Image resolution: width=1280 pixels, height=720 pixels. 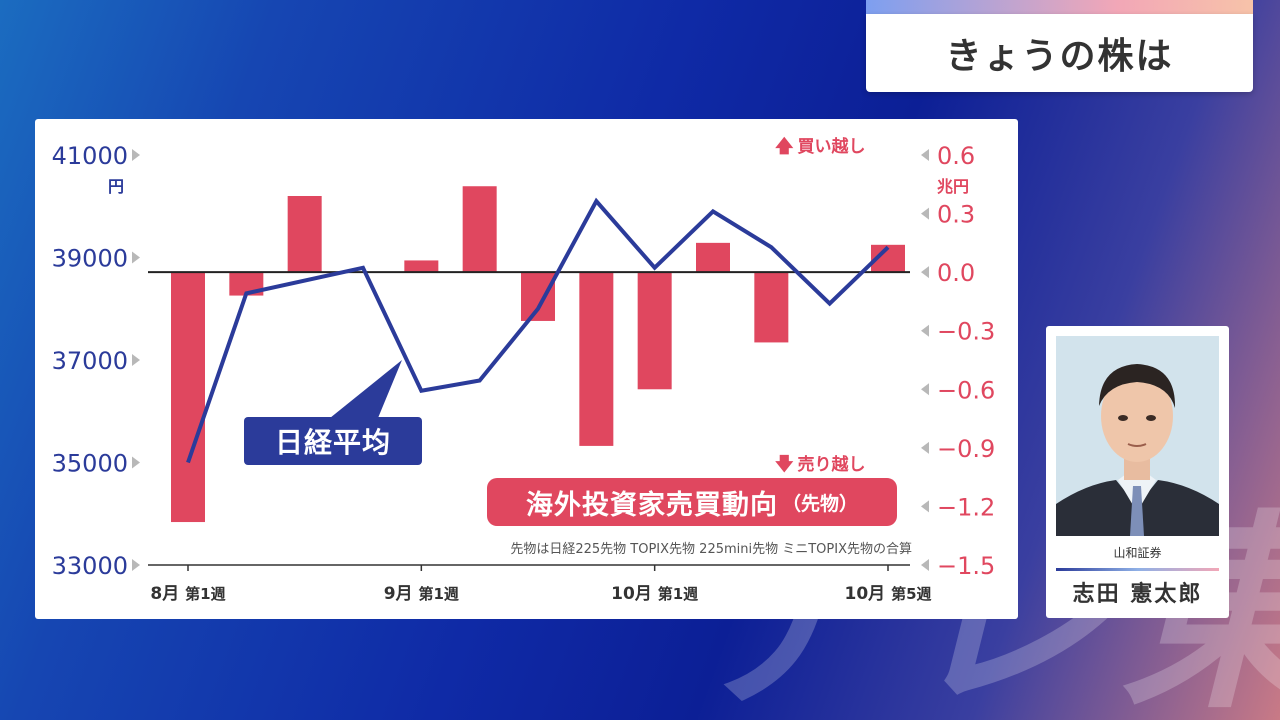 What do you see at coordinates (90, 156) in the screenshot?
I see `left-tick-label-0: 41000` at bounding box center [90, 156].